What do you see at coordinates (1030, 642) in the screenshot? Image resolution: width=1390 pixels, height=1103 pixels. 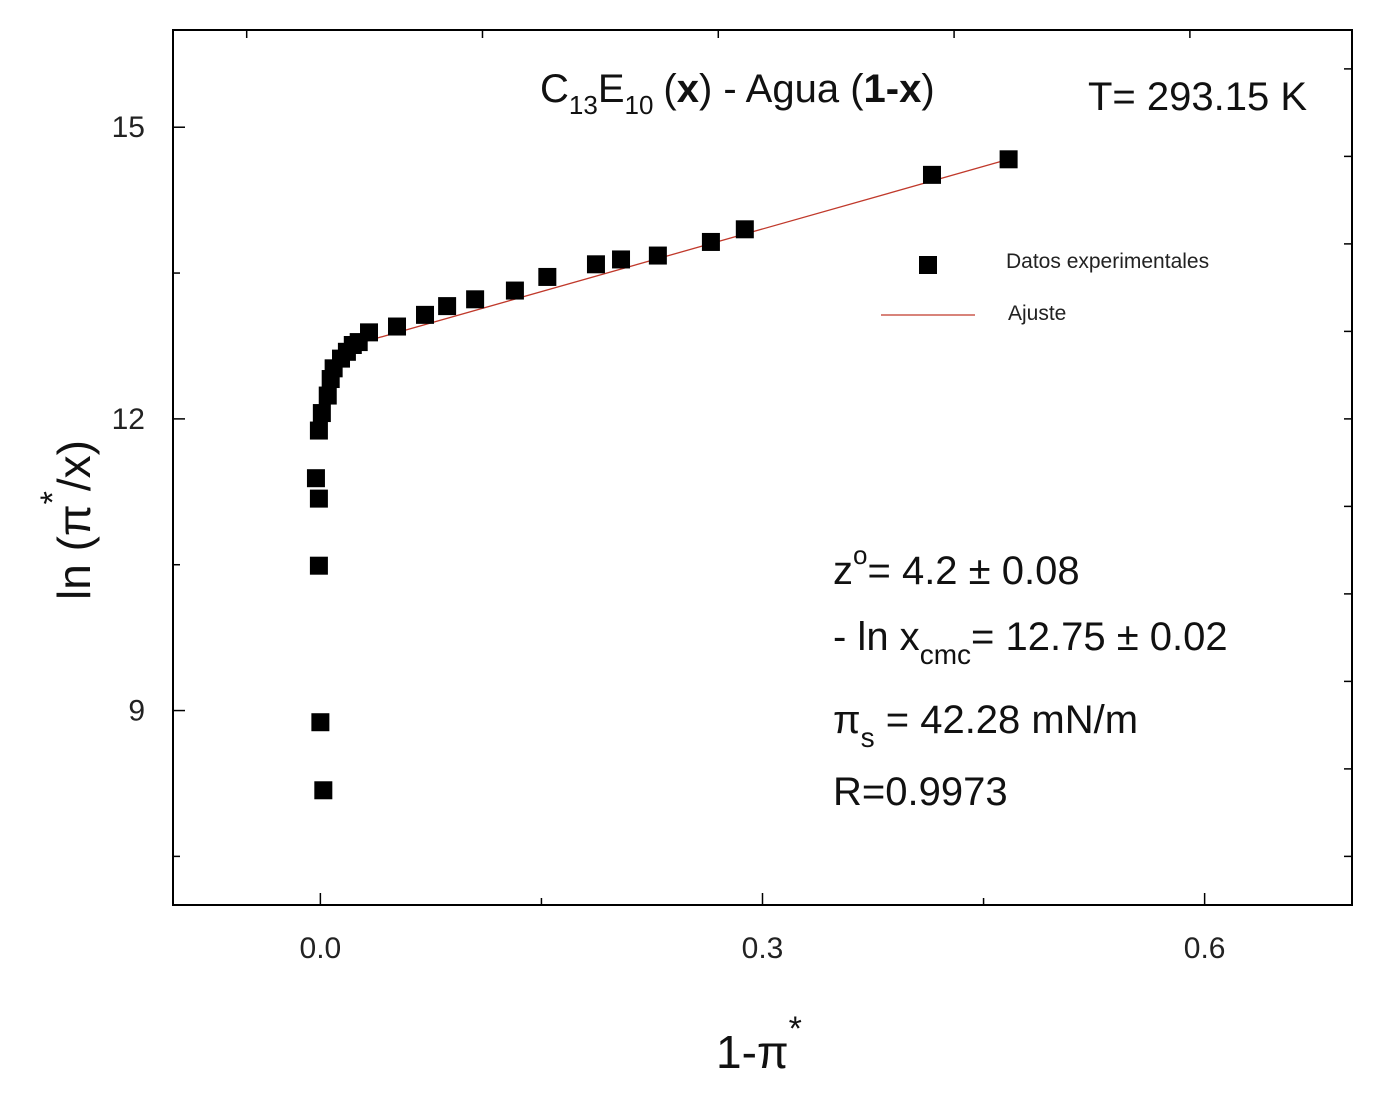 I see `annotation-ln-xcmc: - ln xcmc= 12.75 ± 0.02` at bounding box center [1030, 642].